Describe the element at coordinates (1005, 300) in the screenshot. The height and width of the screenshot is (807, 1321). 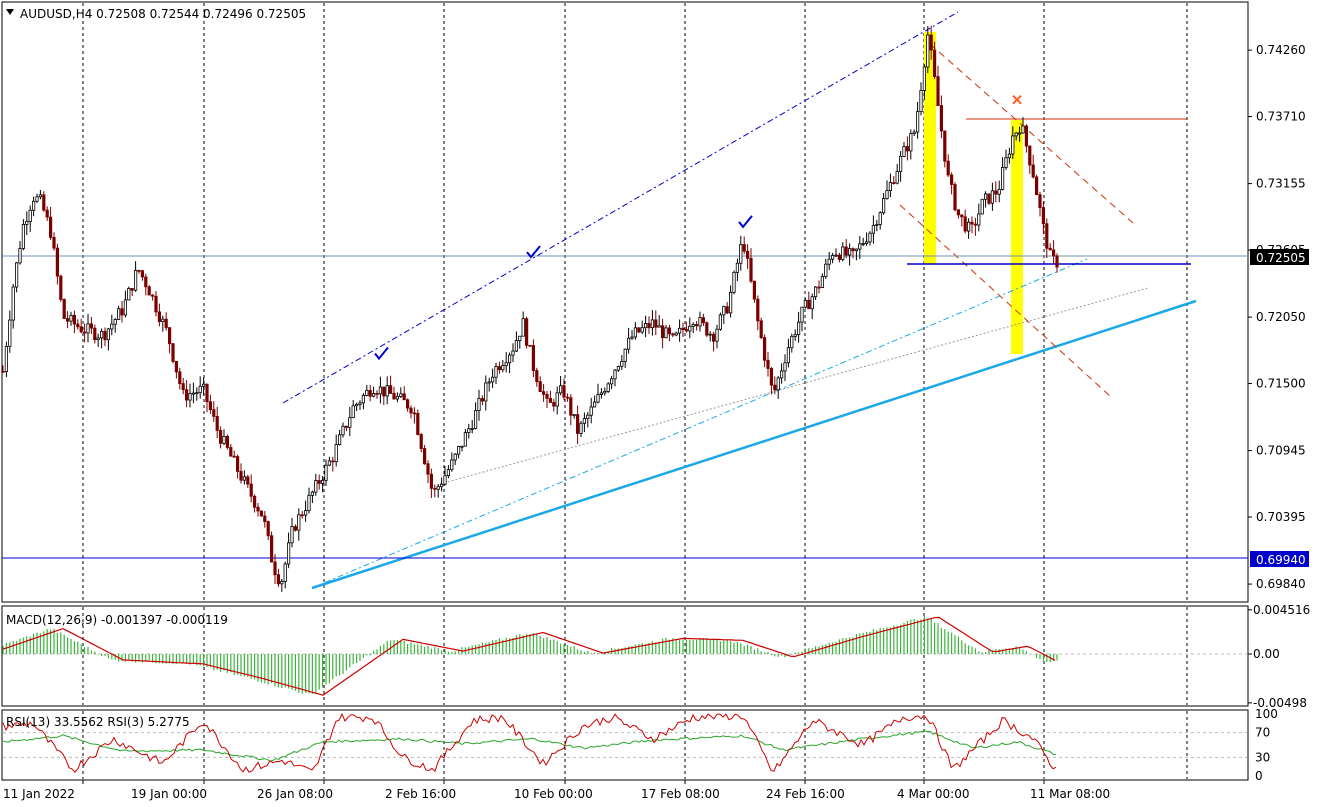
I see `support-dash-line` at that location.